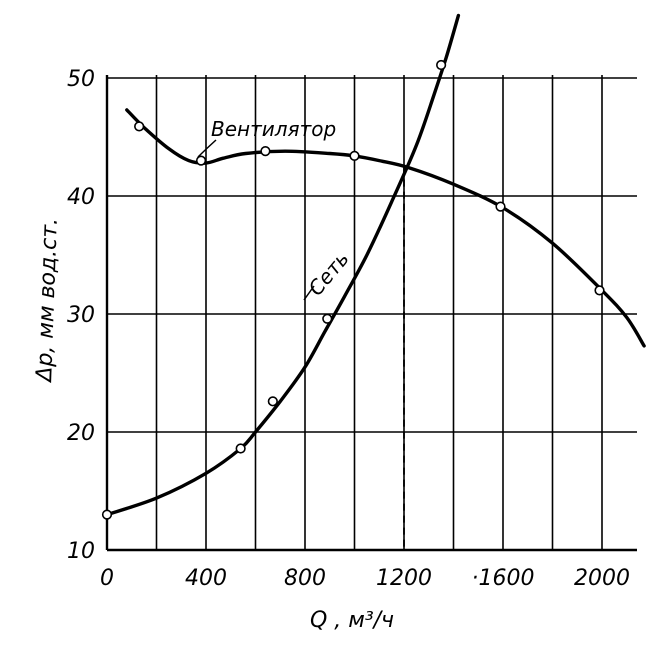 This screenshot has width=664, height=645. What do you see at coordinates (273, 129) in the screenshot?
I see `series-label-fan: Вентилятор` at bounding box center [273, 129].